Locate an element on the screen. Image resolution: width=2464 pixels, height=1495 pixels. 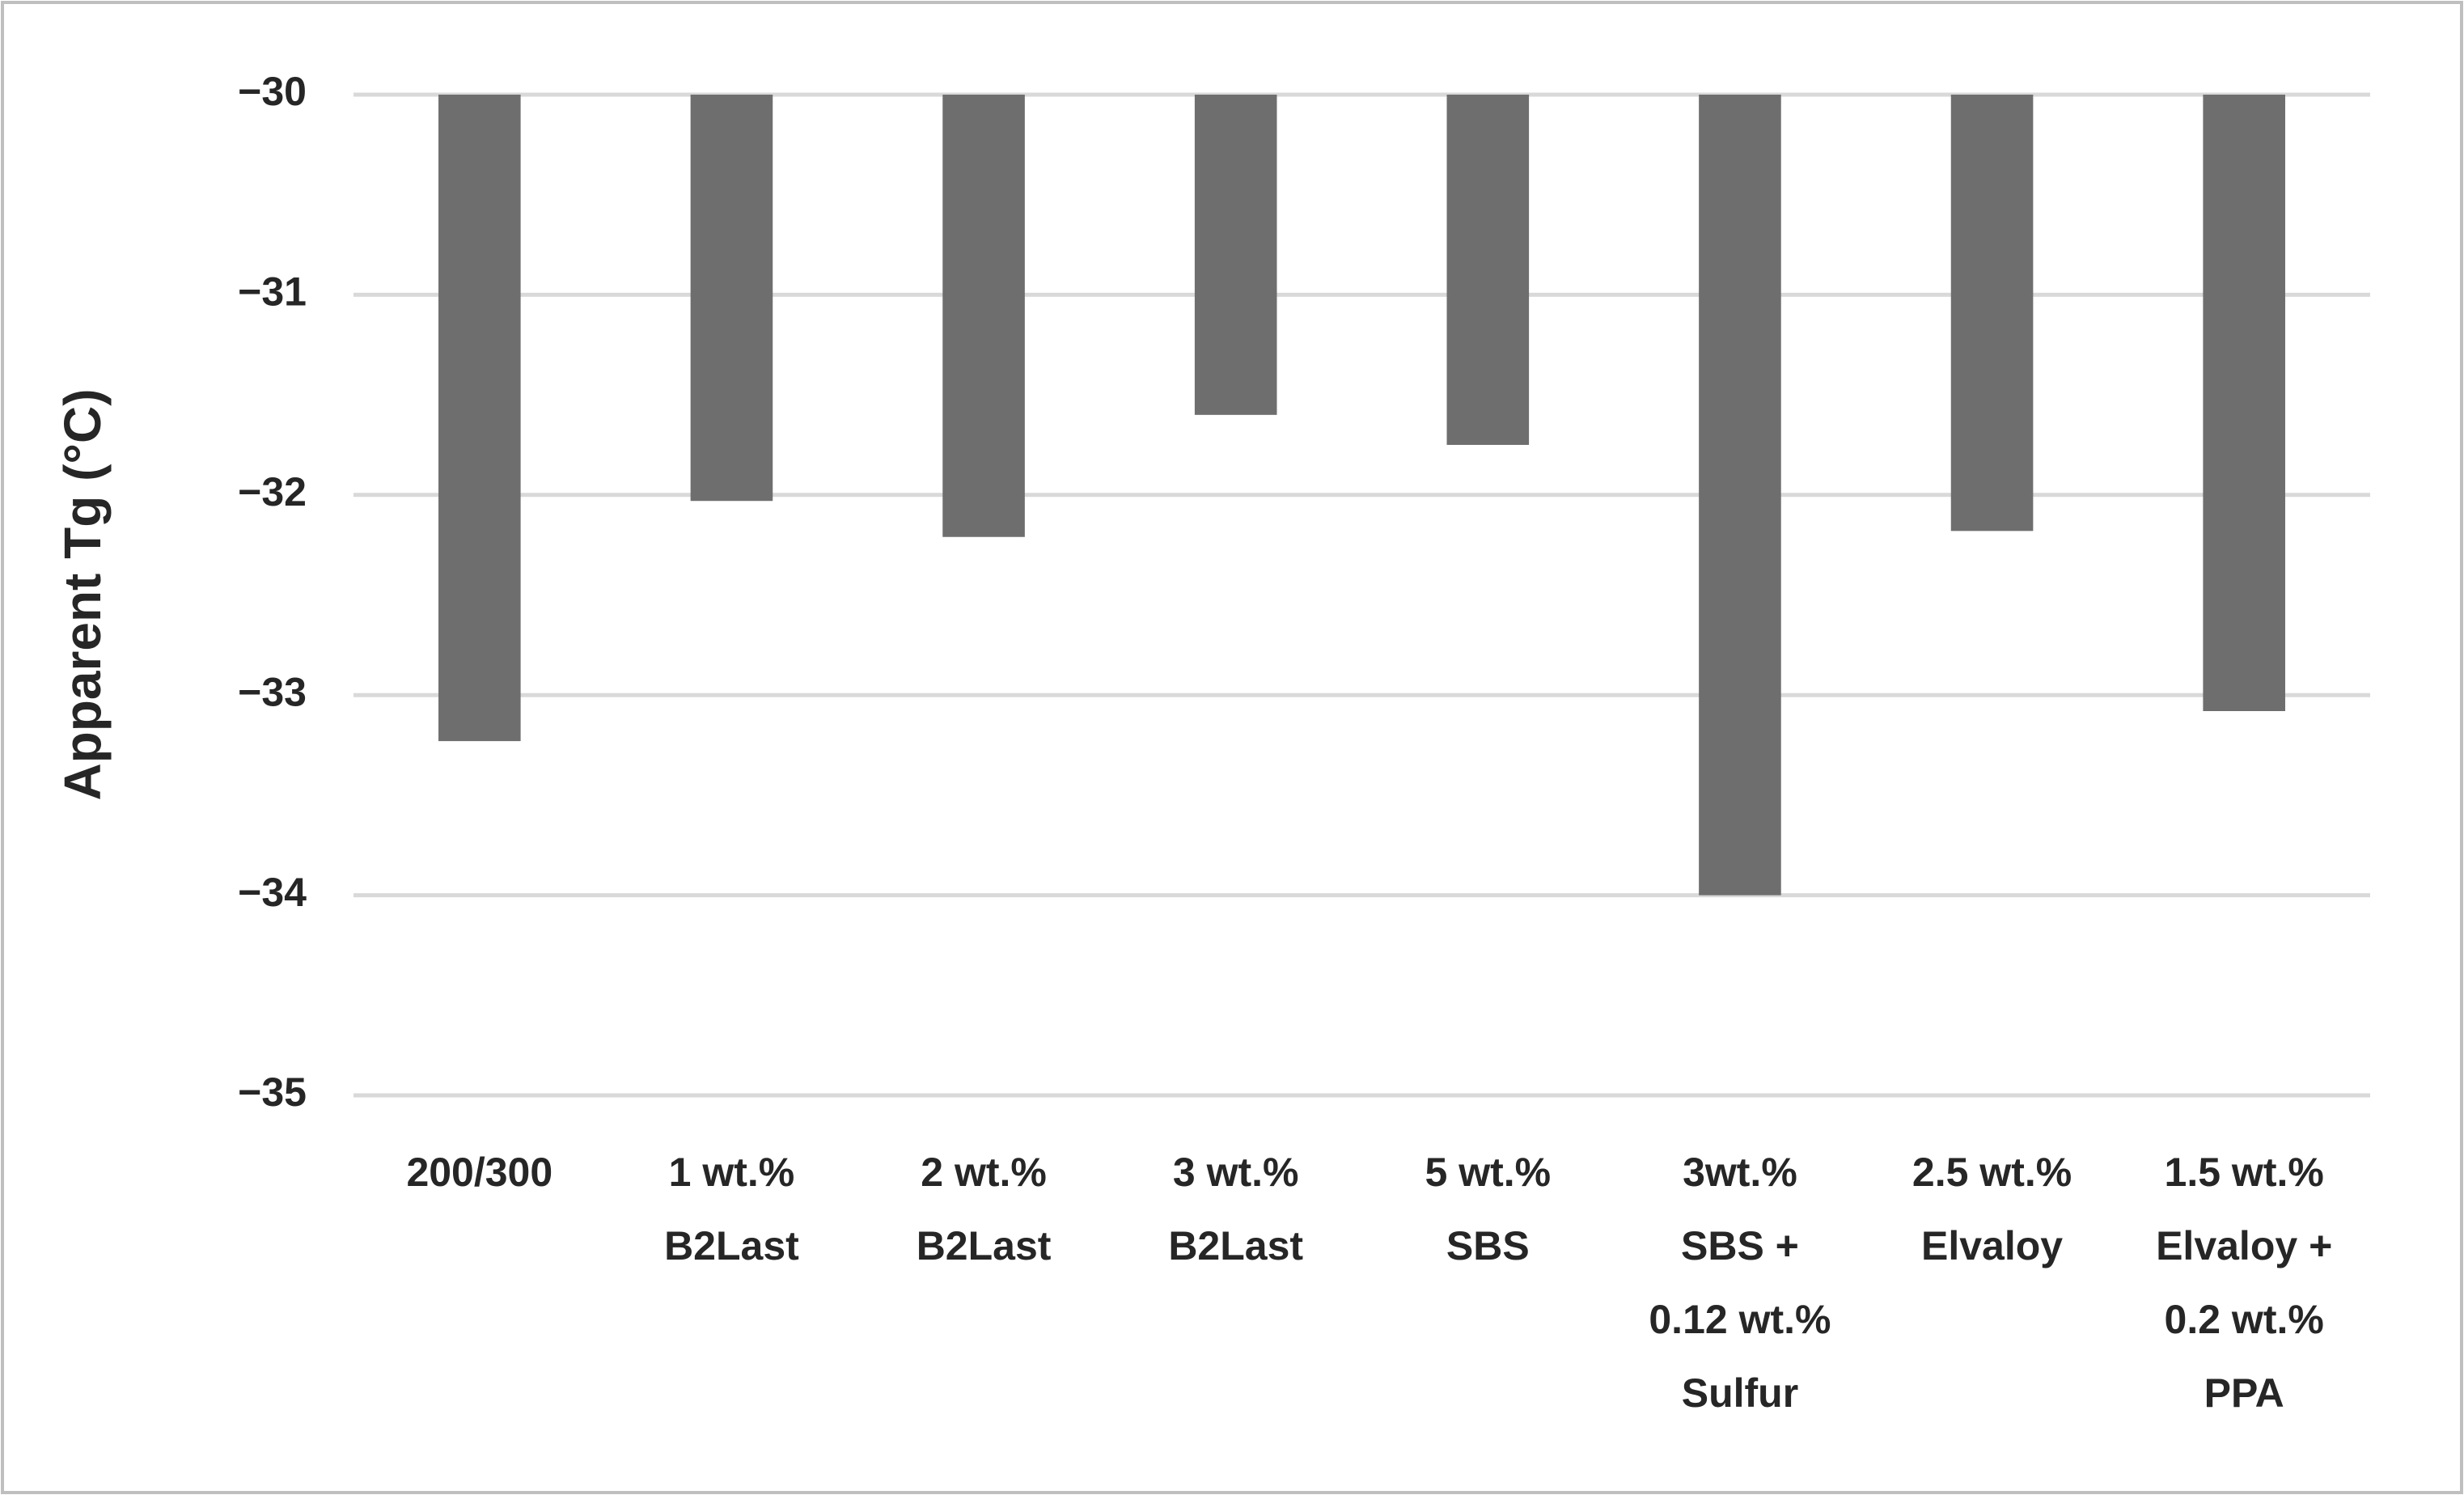
y-tick-label: −30 is located at coordinates (272, 91).